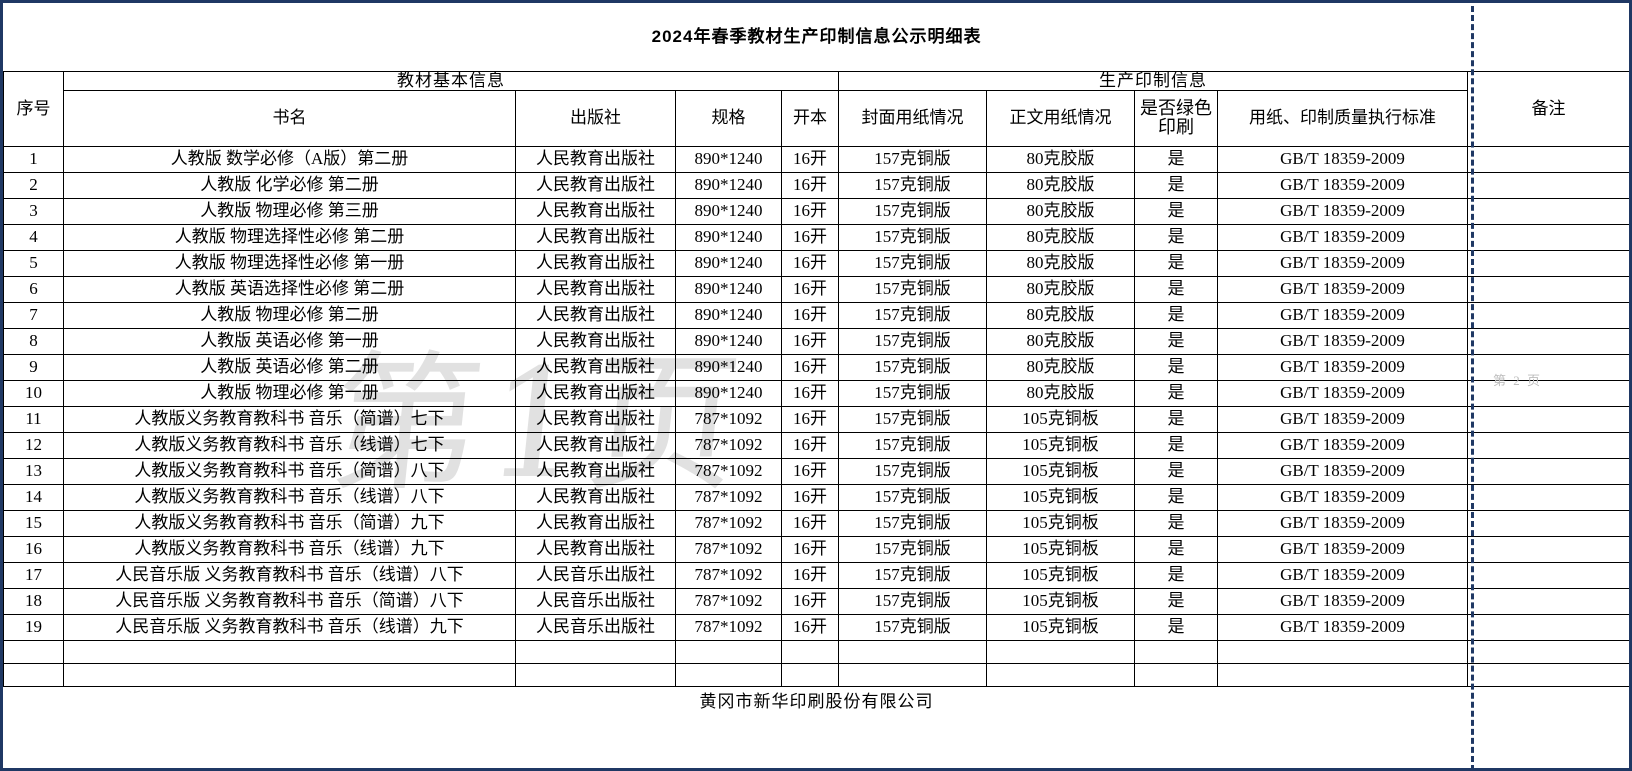 The width and height of the screenshot is (1632, 771). What do you see at coordinates (33, 523) in the screenshot?
I see `cell-seq: 15` at bounding box center [33, 523].